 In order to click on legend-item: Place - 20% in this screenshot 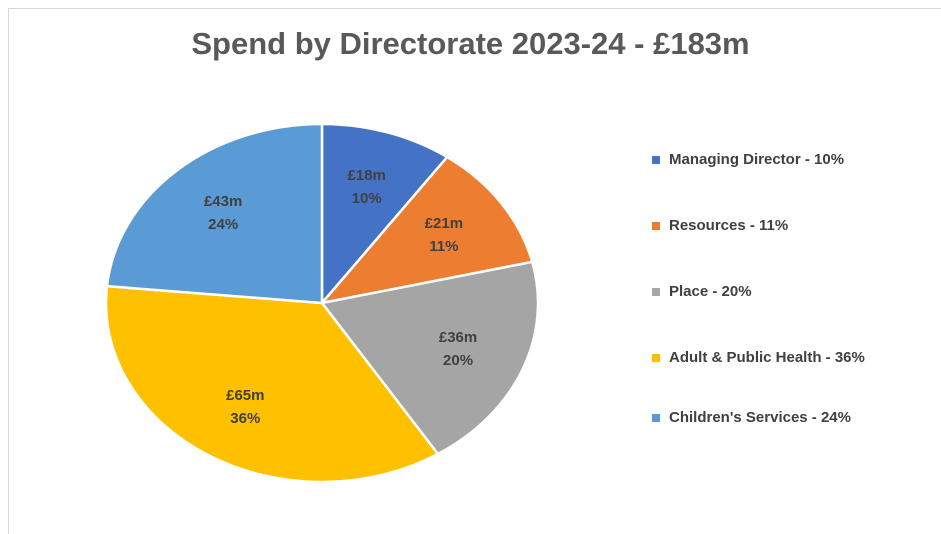, I will do `click(782, 292)`.